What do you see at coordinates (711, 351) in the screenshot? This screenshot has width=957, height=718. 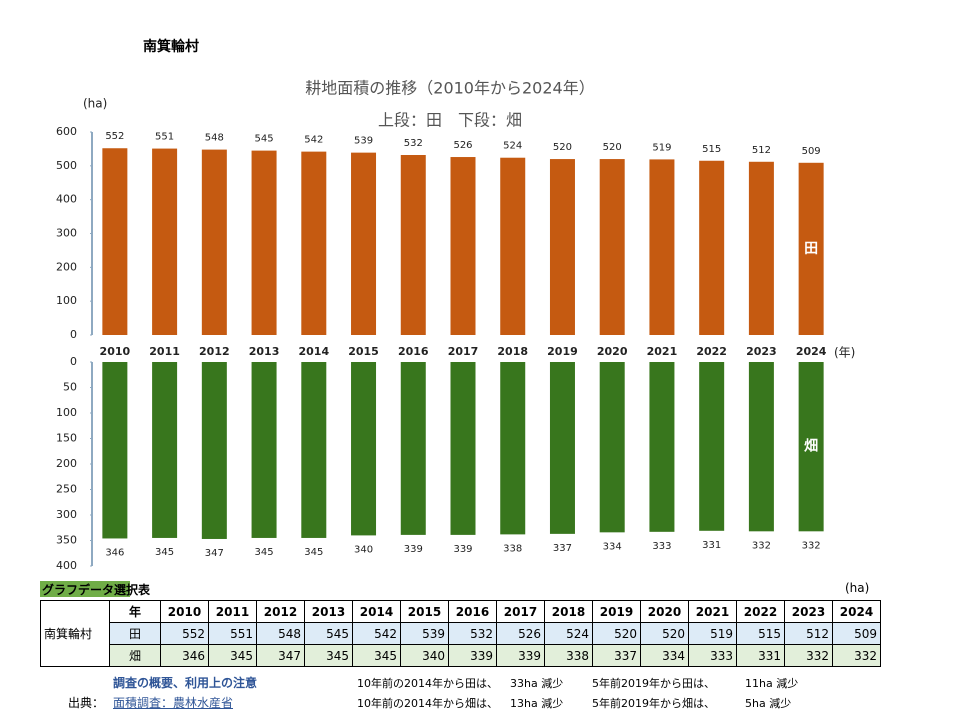 I see `x-tick-label: 2022` at bounding box center [711, 351].